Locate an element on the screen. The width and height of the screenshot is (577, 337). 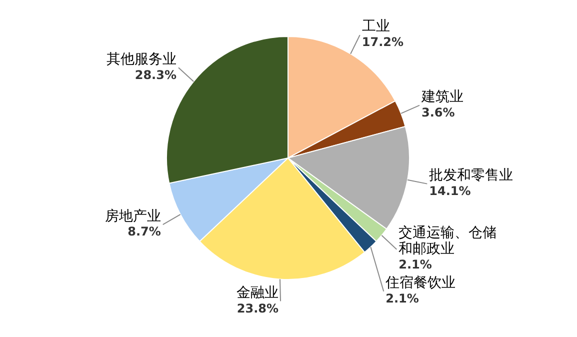
slice-label: 工业 is located at coordinates (376, 26).